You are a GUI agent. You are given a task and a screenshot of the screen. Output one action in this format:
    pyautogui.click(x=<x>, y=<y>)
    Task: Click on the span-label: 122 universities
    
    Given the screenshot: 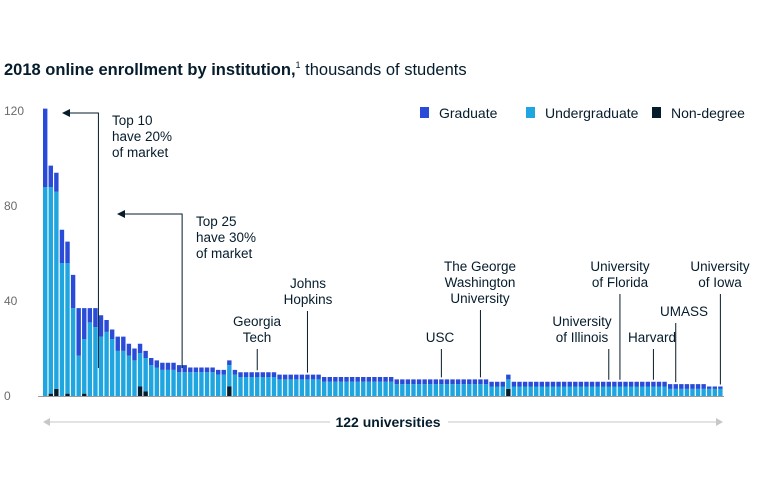 What is the action you would take?
    pyautogui.click(x=387, y=422)
    